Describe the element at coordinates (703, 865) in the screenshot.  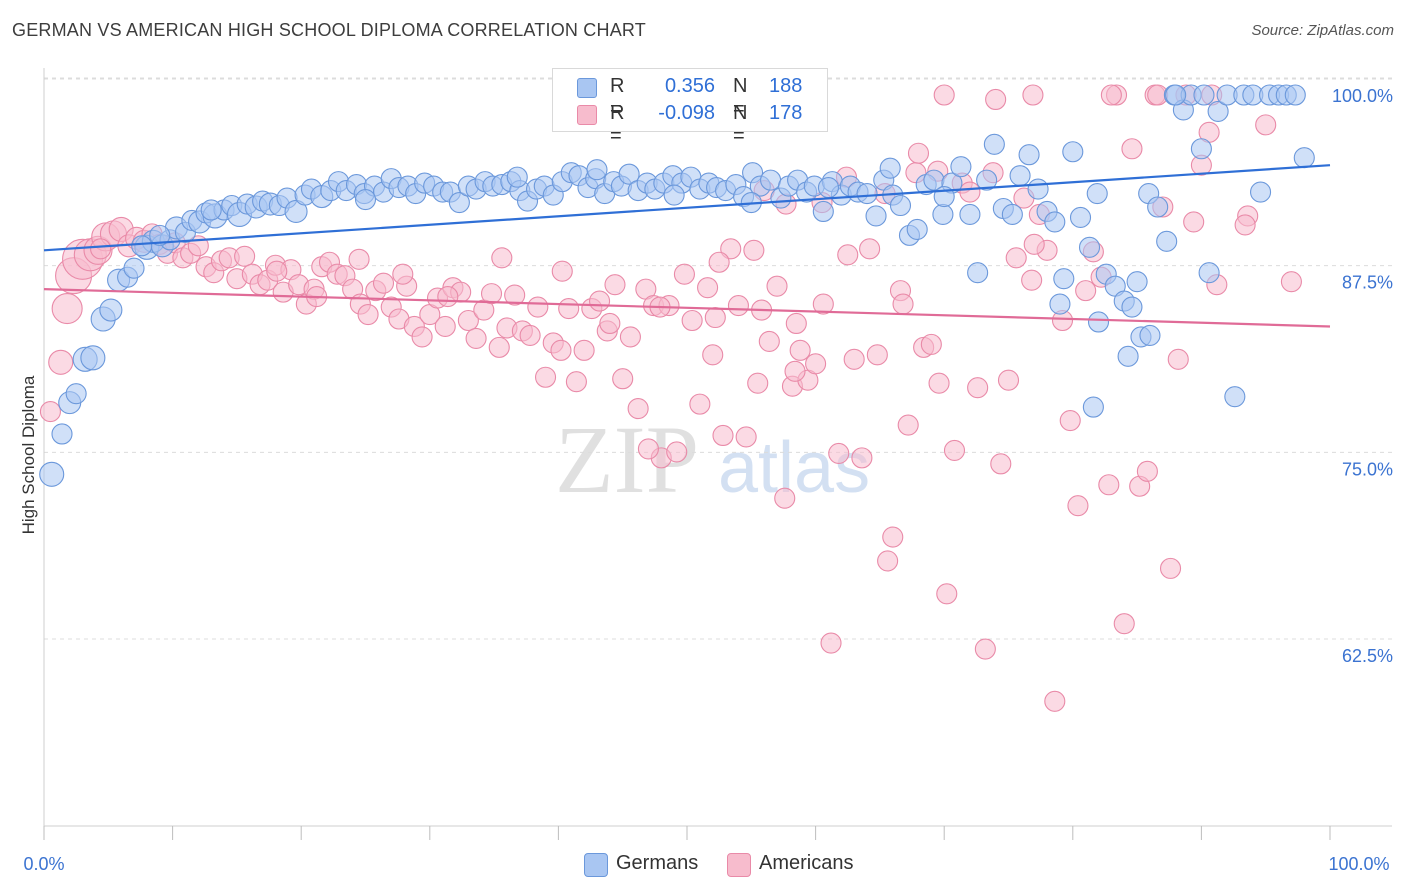
I see `series-legend: Germans Americans` at that location.